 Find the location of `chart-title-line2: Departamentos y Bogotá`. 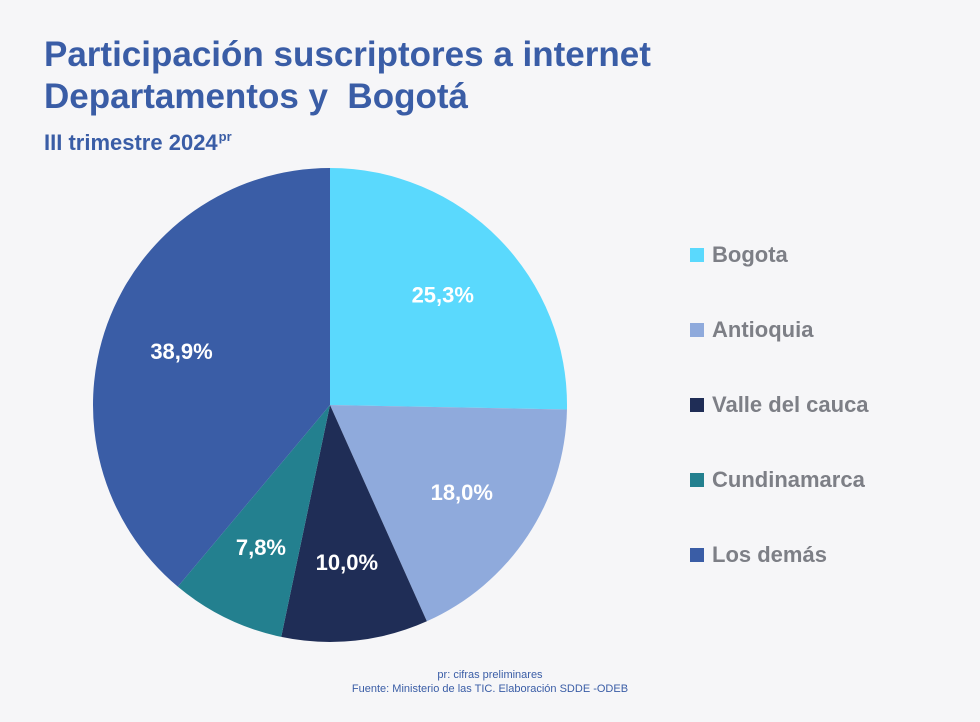

chart-title-line2: Departamentos y Bogotá is located at coordinates (256, 96).